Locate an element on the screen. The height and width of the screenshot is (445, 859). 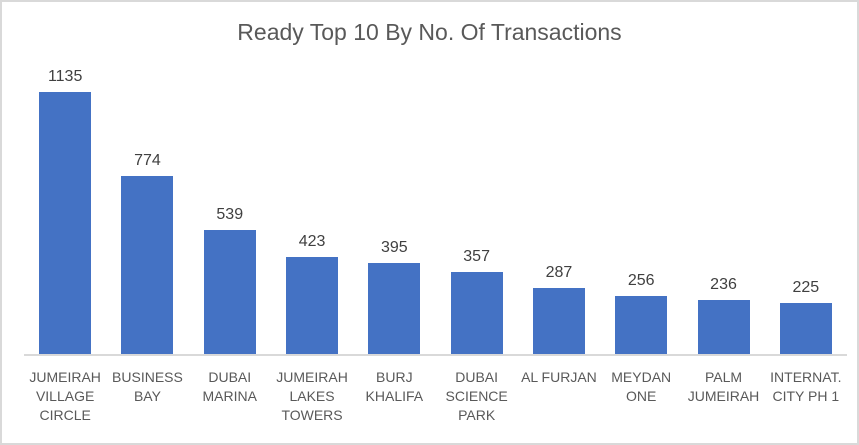
x-axis-label: JUMEIRAH LAKES TOWERS is located at coordinates (312, 396).